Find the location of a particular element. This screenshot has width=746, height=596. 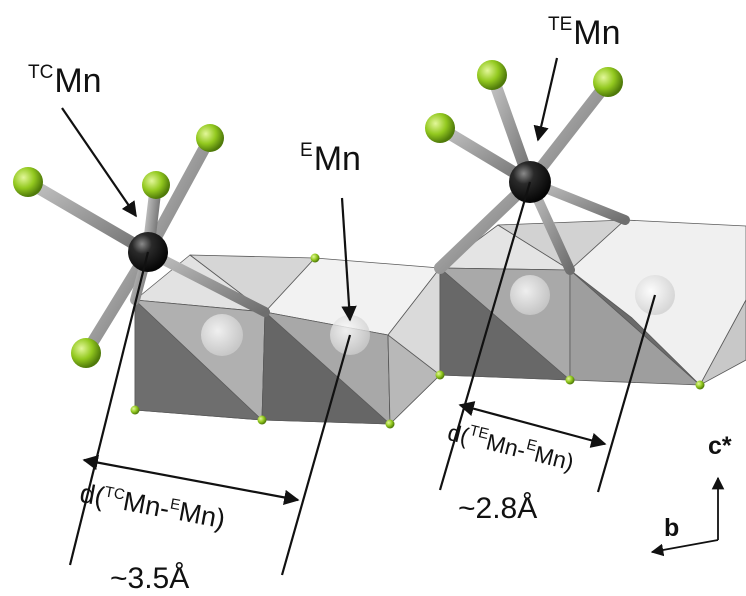

e-mn-reference-line-left is located at coordinates (316, 455).